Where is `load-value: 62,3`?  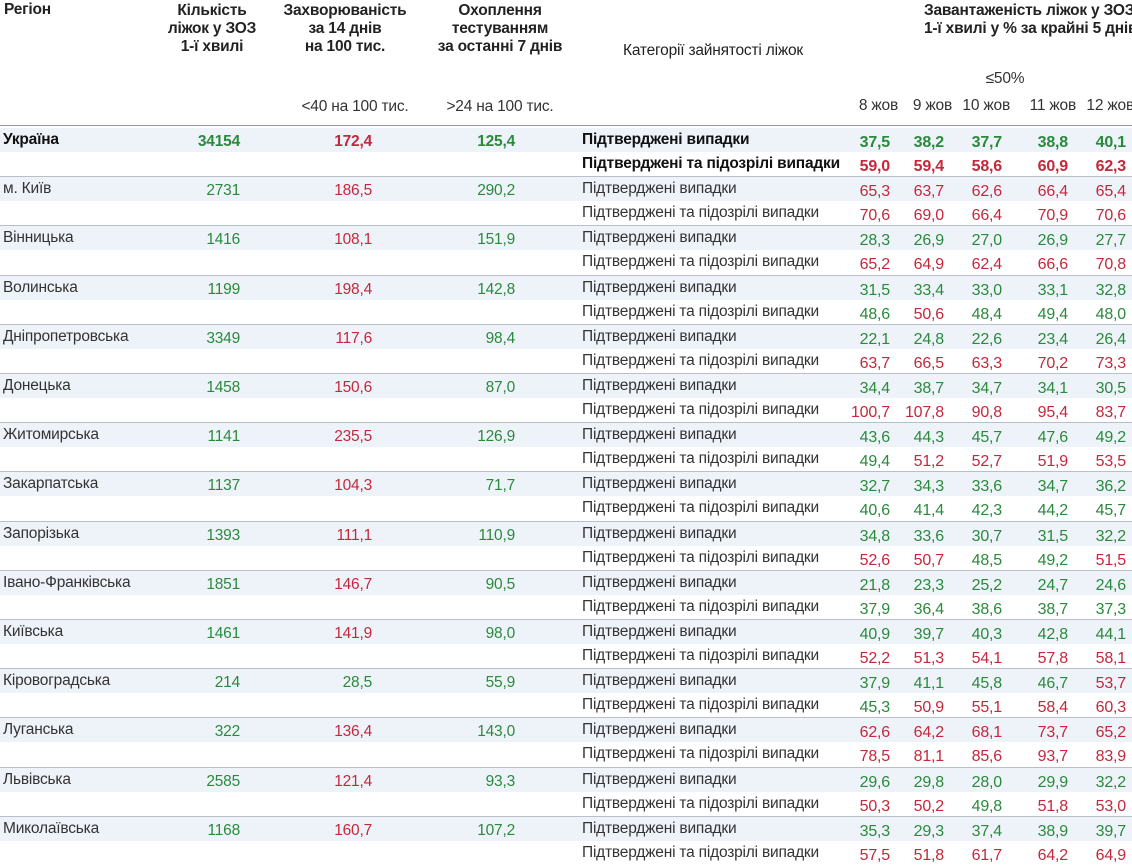 load-value: 62,3 is located at coordinates (1111, 166).